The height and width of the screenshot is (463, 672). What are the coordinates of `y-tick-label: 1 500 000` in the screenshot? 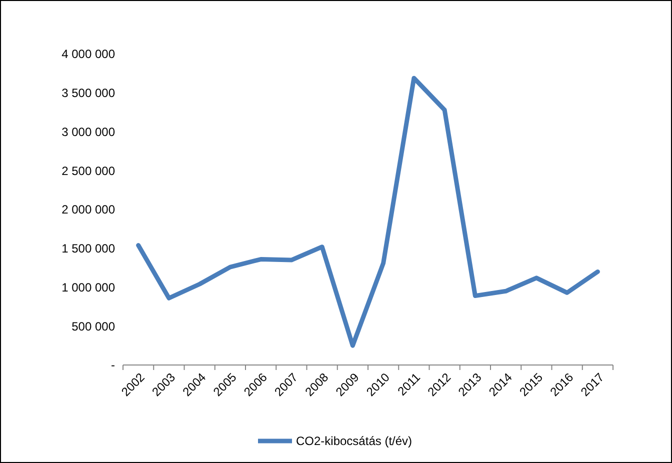 It's located at (89, 249).